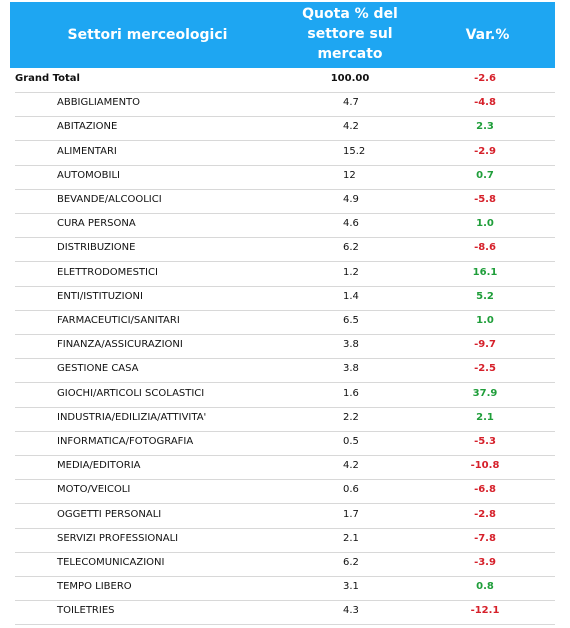 The image size is (570, 628). Describe the element at coordinates (485, 199) in the screenshot. I see `var-value: -5.8` at that location.